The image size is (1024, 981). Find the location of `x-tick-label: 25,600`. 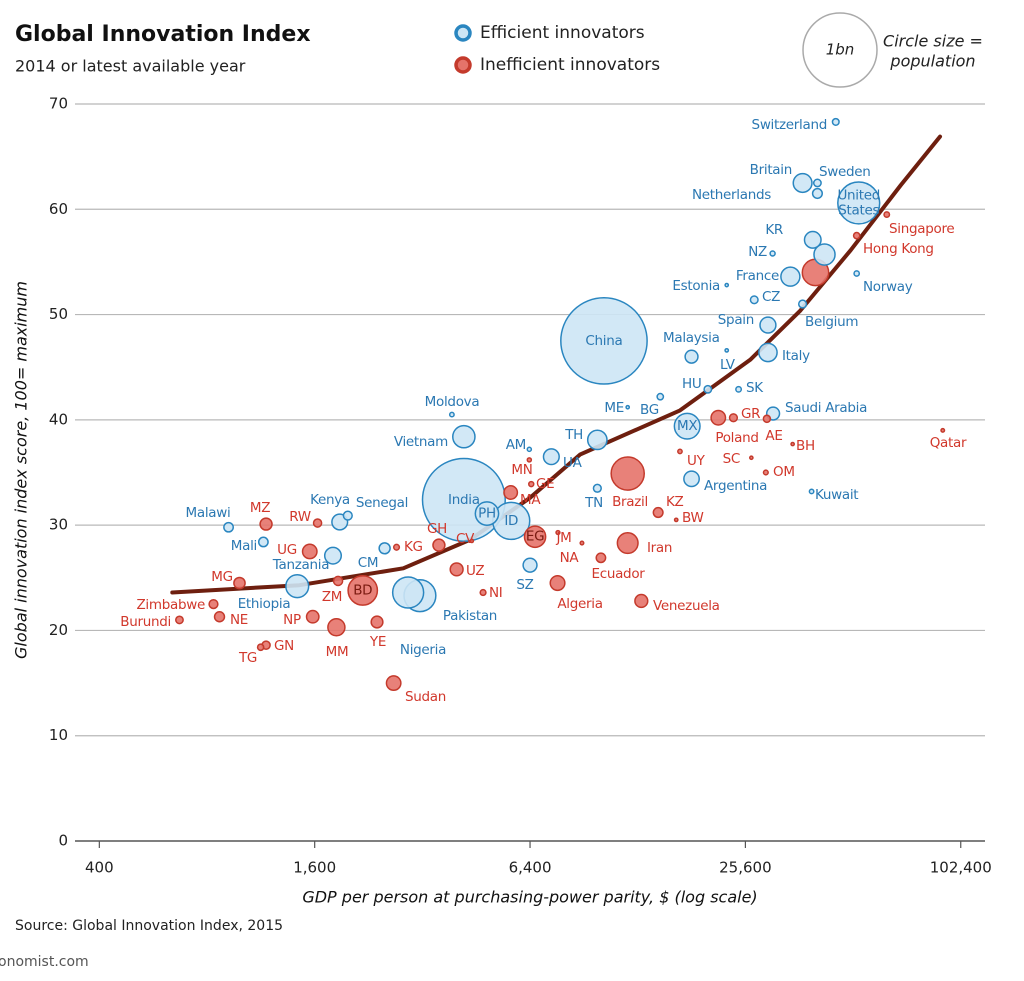

x-tick-label: 25,600 is located at coordinates (745, 868).